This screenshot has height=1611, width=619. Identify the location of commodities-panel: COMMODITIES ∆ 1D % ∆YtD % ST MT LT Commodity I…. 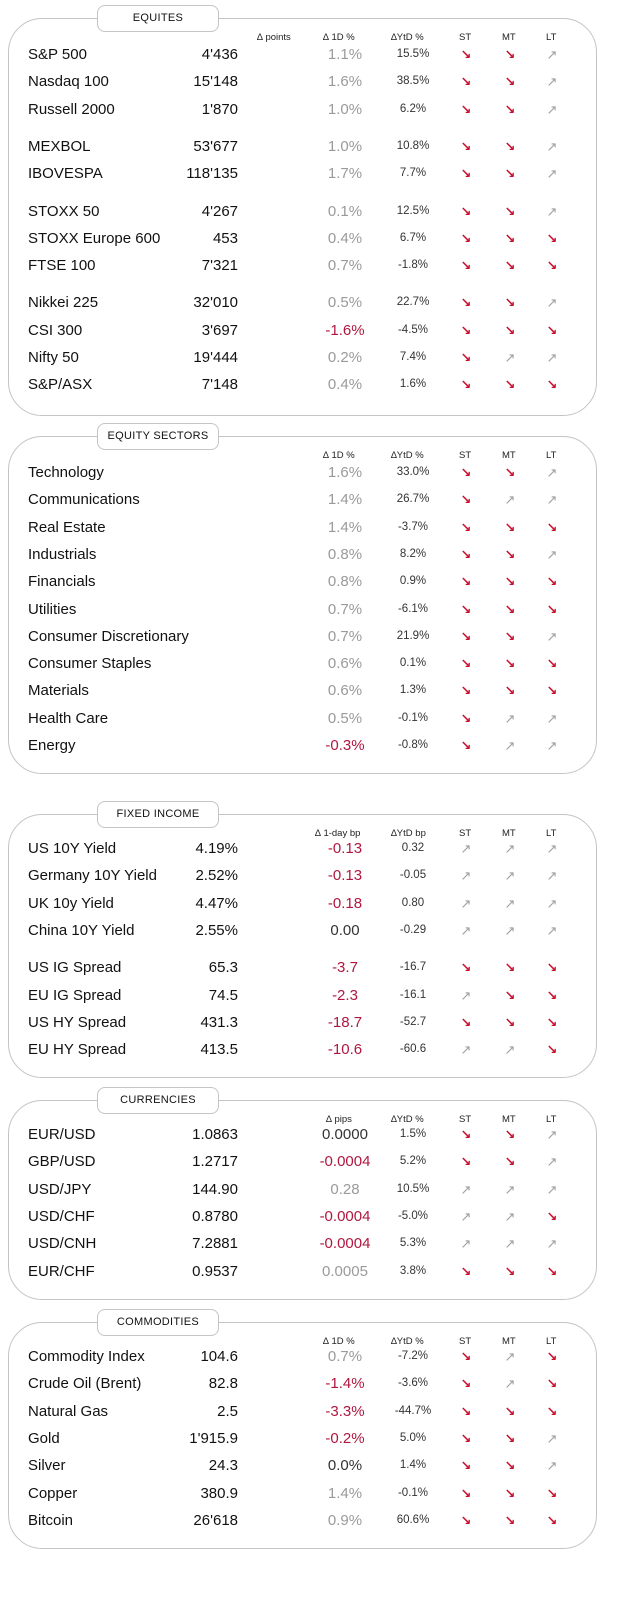
(302, 1429).